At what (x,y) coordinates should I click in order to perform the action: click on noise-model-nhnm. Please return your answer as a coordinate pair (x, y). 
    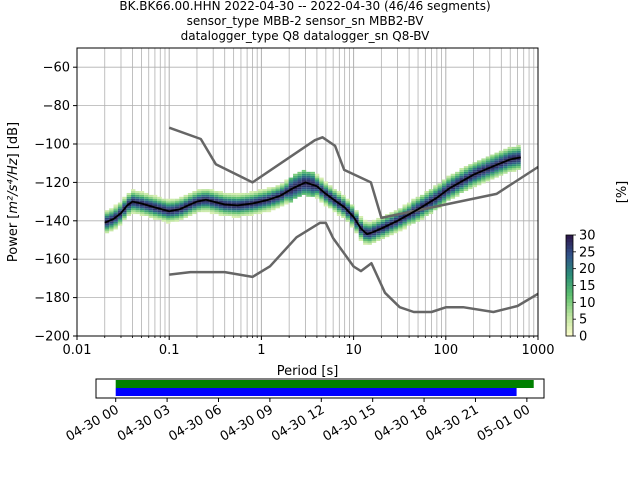
    Looking at the image, I should click on (353, 173).